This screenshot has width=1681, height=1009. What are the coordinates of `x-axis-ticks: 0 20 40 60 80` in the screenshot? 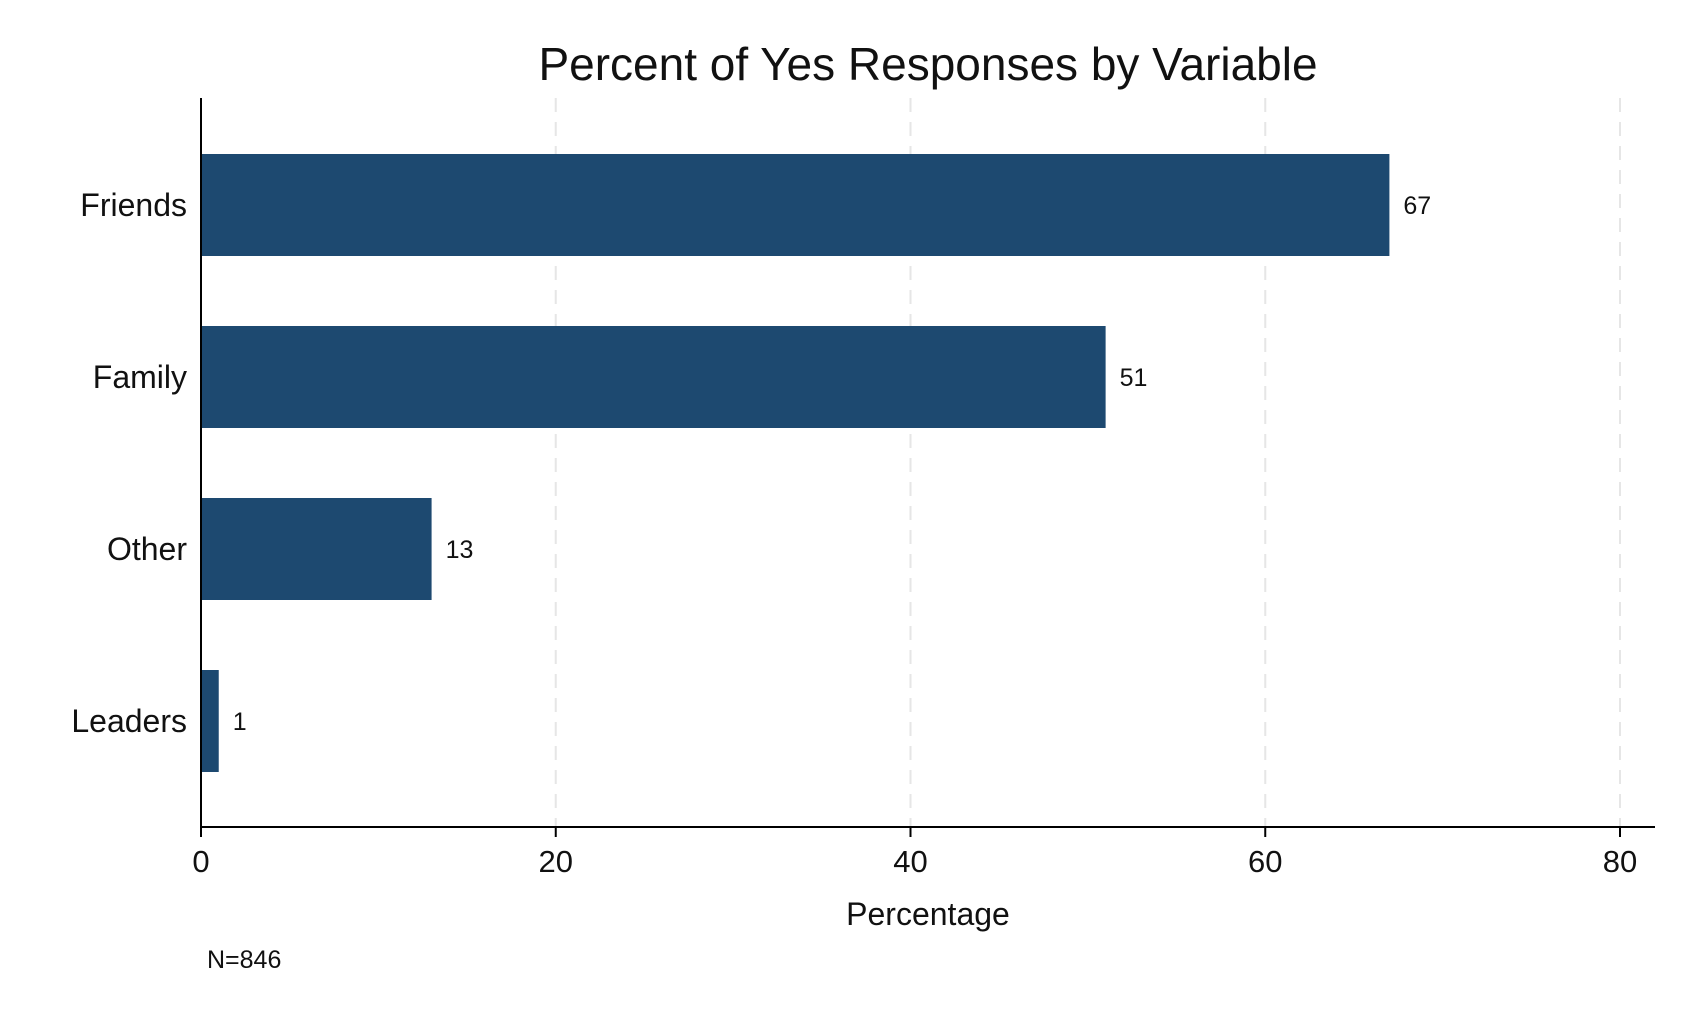 It's located at (914, 853).